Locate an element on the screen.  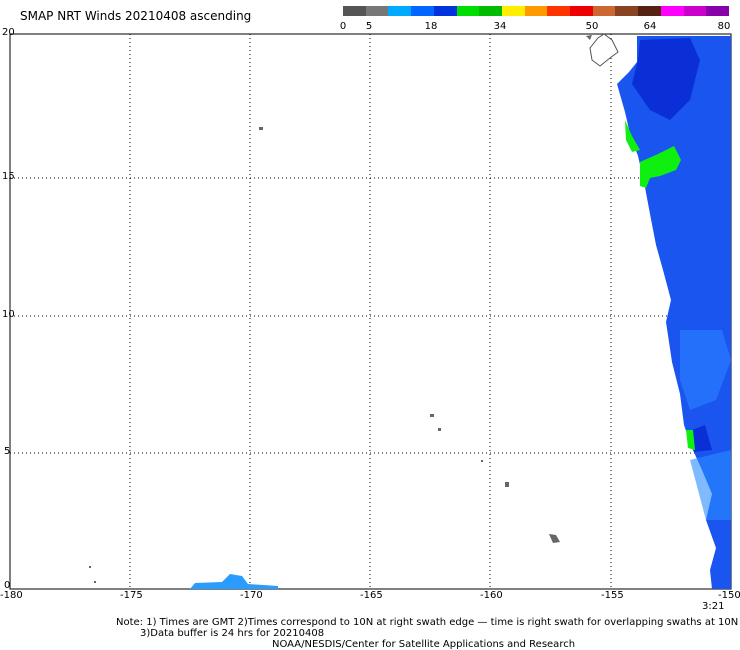
x-tick: -165 is located at coordinates (371, 595).